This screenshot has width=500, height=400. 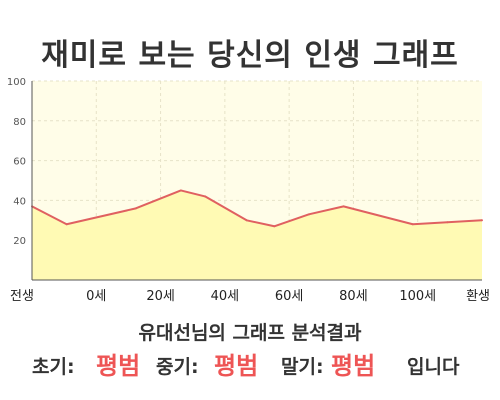 I want to click on x-tick-label: 60세, so click(x=289, y=296).